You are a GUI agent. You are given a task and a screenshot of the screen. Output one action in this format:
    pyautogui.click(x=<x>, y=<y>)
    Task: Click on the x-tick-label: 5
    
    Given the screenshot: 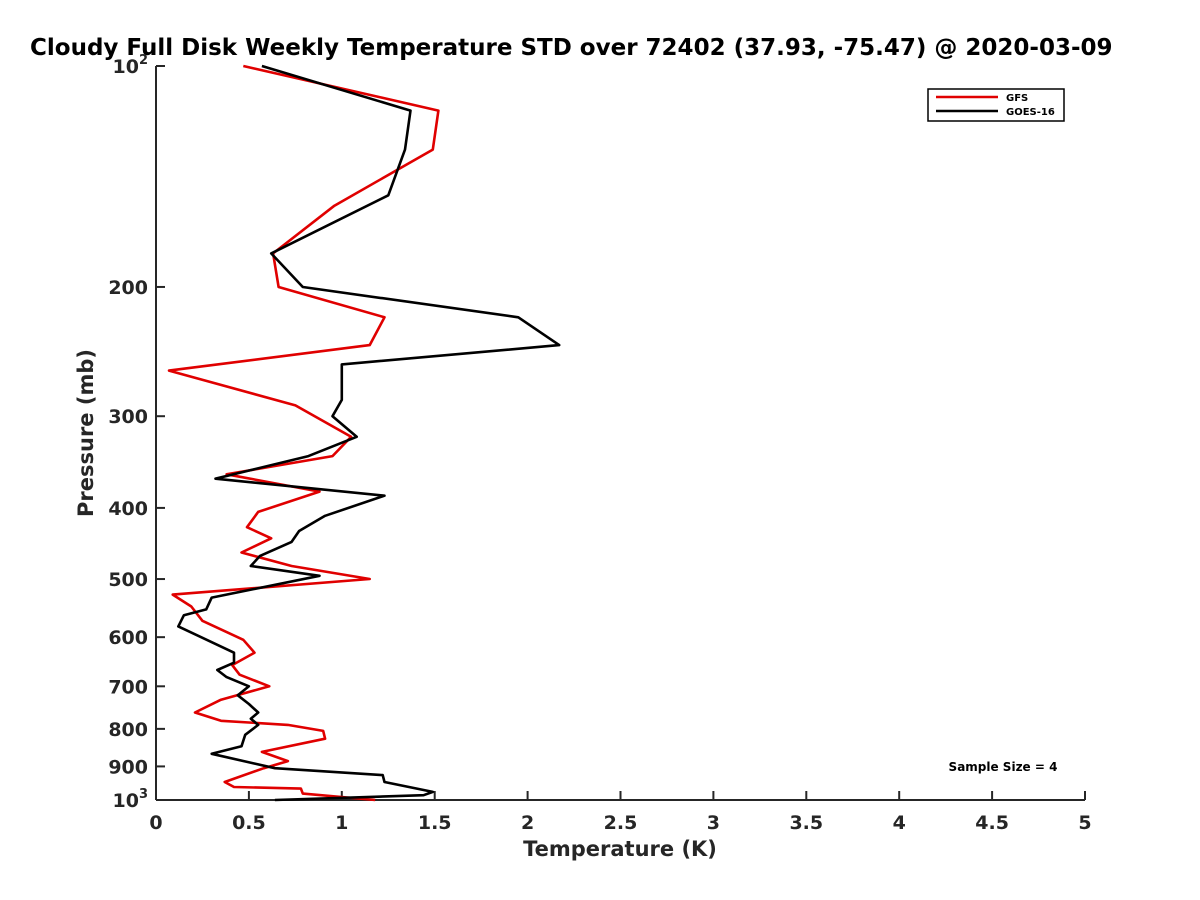 What is the action you would take?
    pyautogui.click(x=1084, y=823)
    